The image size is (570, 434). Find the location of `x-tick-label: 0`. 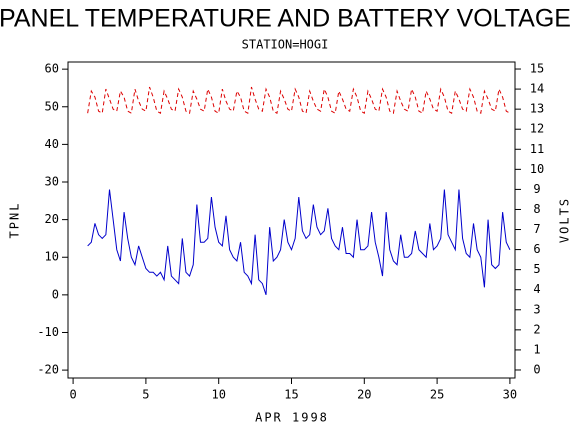

x-tick-label: 0 is located at coordinates (72, 395).